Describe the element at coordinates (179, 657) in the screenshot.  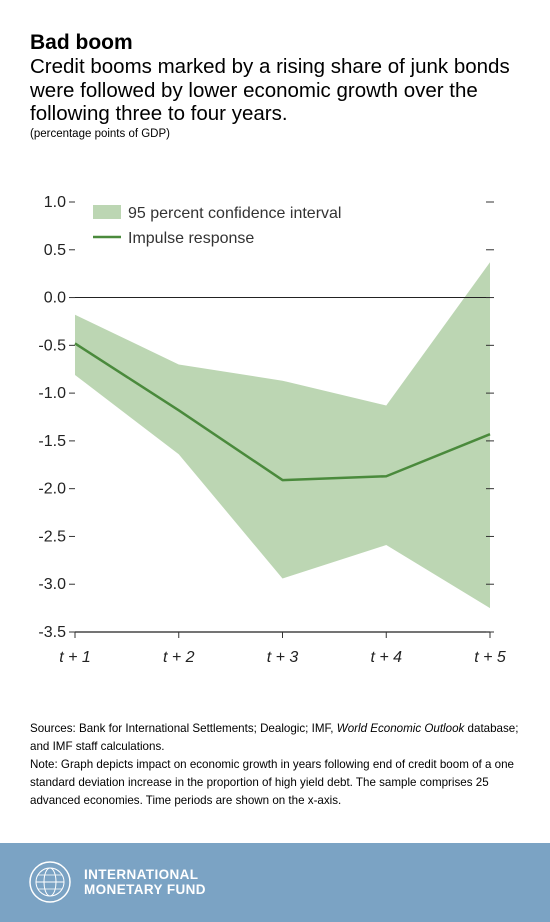
I see `x-tick-label: t + 2` at that location.